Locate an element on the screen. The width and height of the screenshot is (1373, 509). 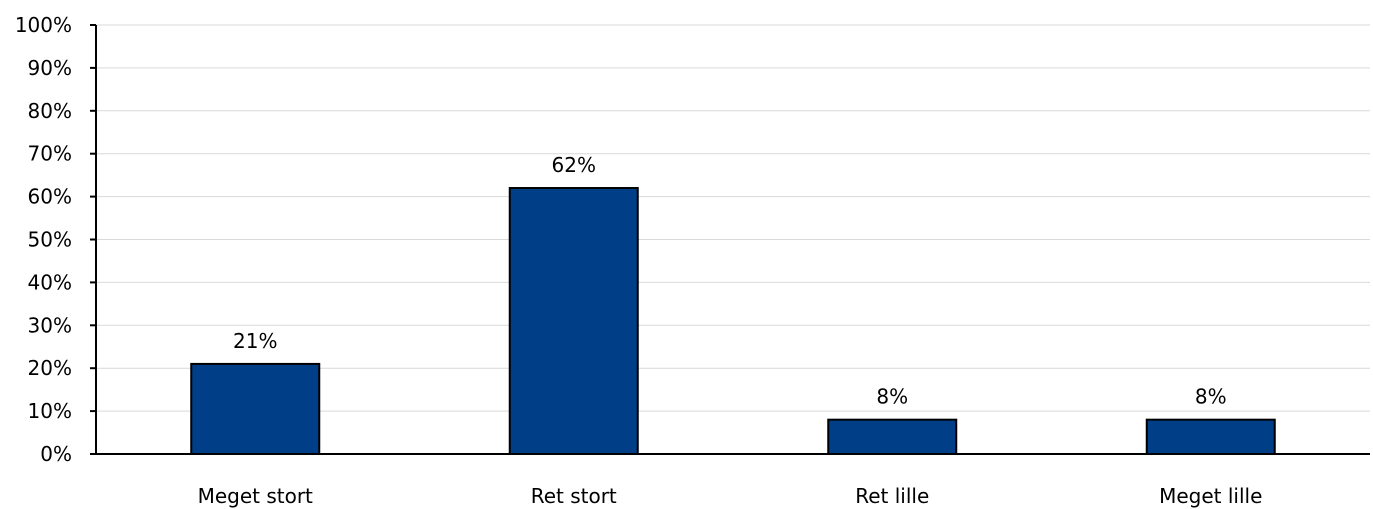
y-tick-label: 70% is located at coordinates (50, 154).